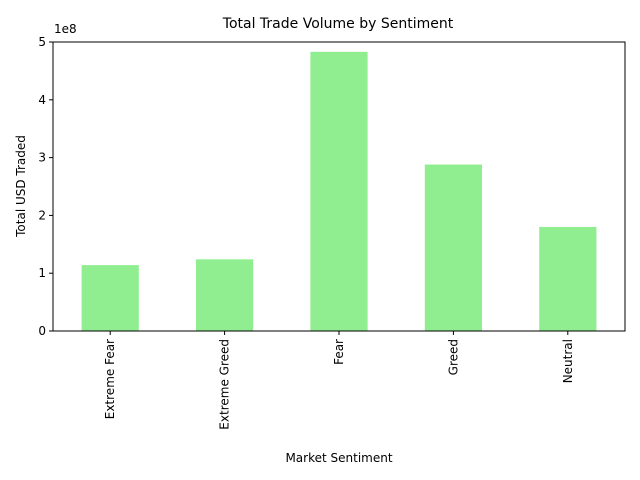 The width and height of the screenshot is (640, 480). I want to click on y-tick-label: 5, so click(42, 42).